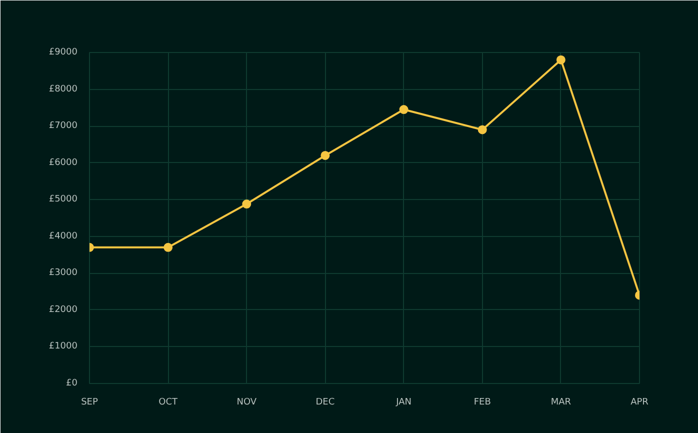 Image resolution: width=698 pixels, height=433 pixels. I want to click on y-tick-label: £8000, so click(63, 89).